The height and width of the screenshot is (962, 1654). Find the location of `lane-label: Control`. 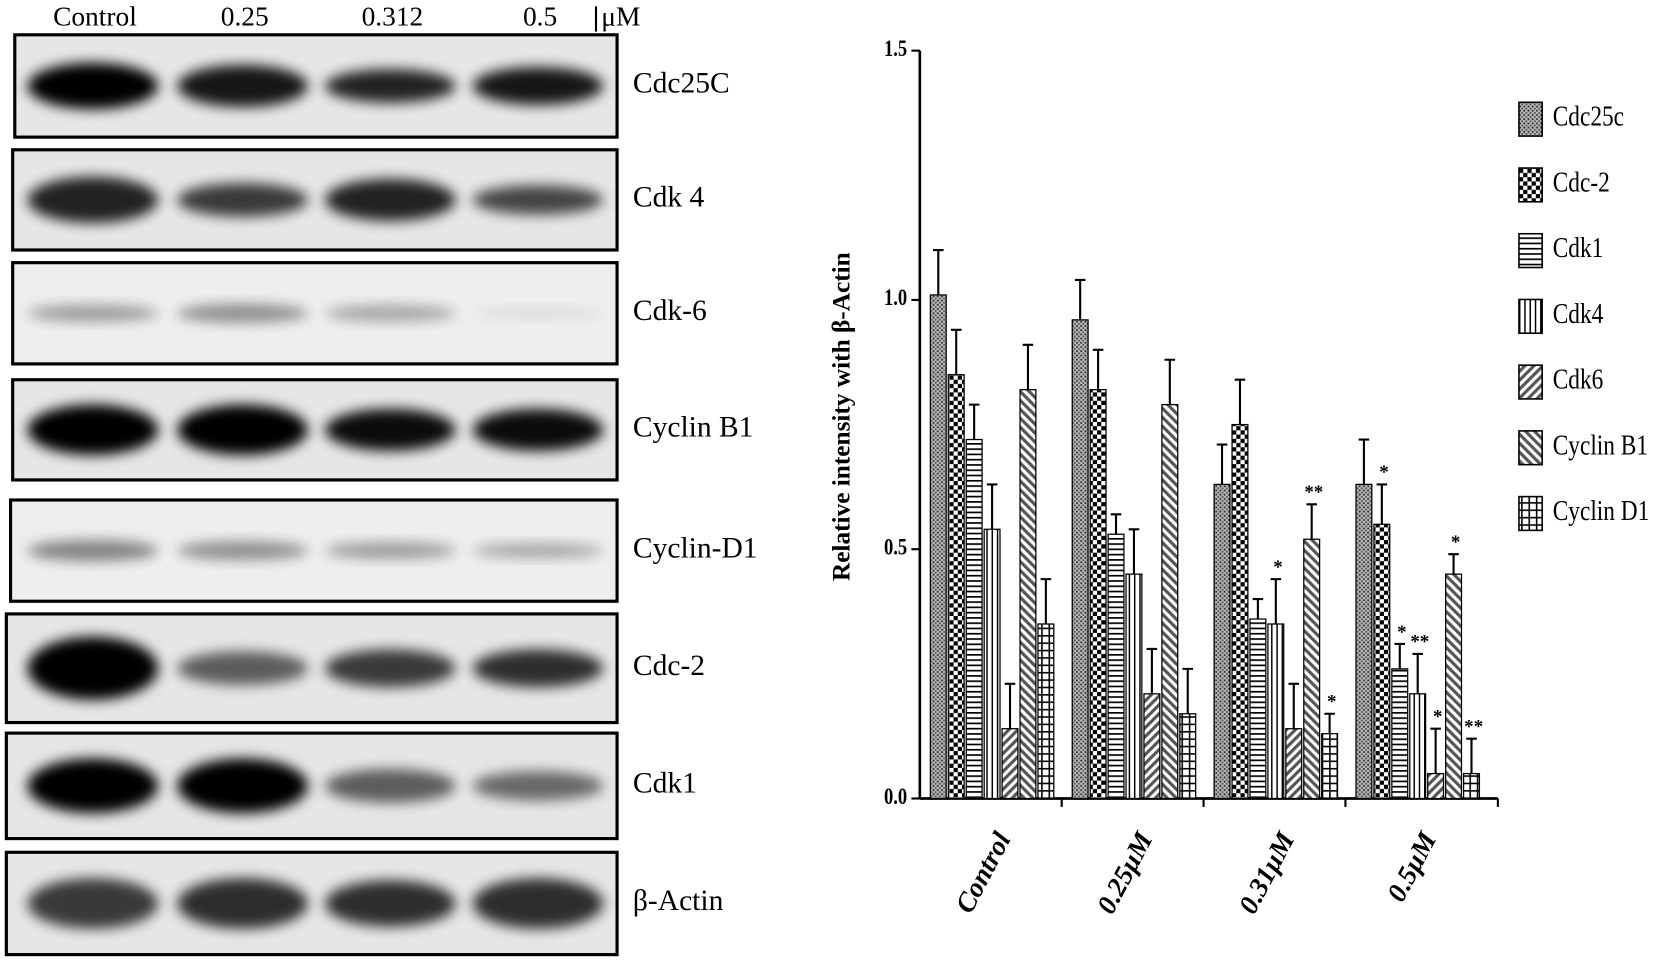

lane-label: Control is located at coordinates (95, 16).